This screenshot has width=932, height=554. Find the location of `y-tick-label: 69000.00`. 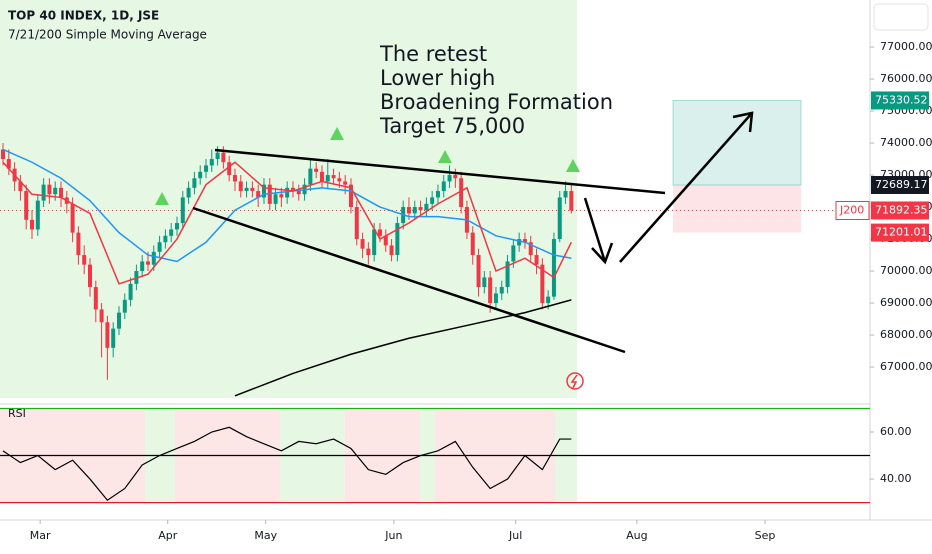

y-tick-label: 69000.00 is located at coordinates (906, 302).